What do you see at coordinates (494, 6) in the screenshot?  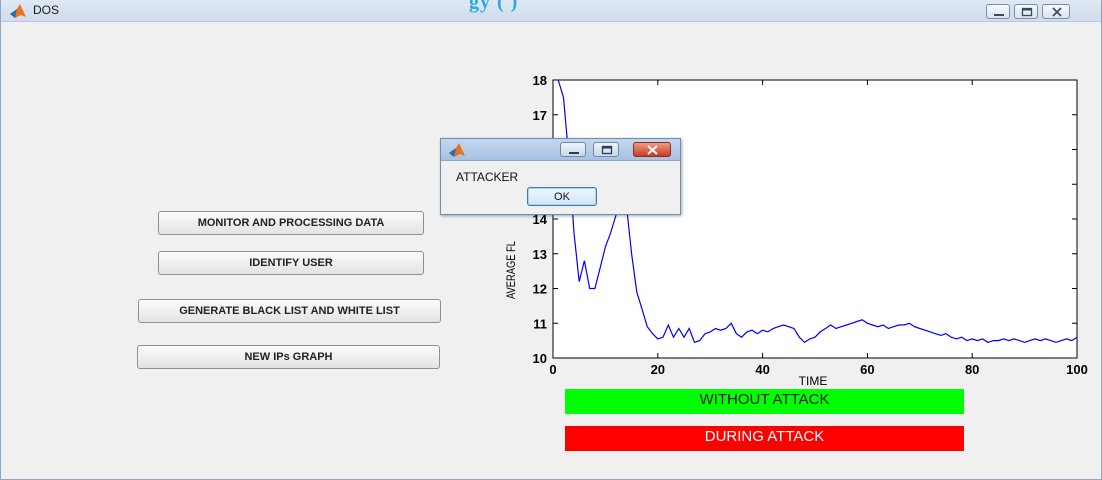 I see `overlay-heading: gy ( )` at bounding box center [494, 6].